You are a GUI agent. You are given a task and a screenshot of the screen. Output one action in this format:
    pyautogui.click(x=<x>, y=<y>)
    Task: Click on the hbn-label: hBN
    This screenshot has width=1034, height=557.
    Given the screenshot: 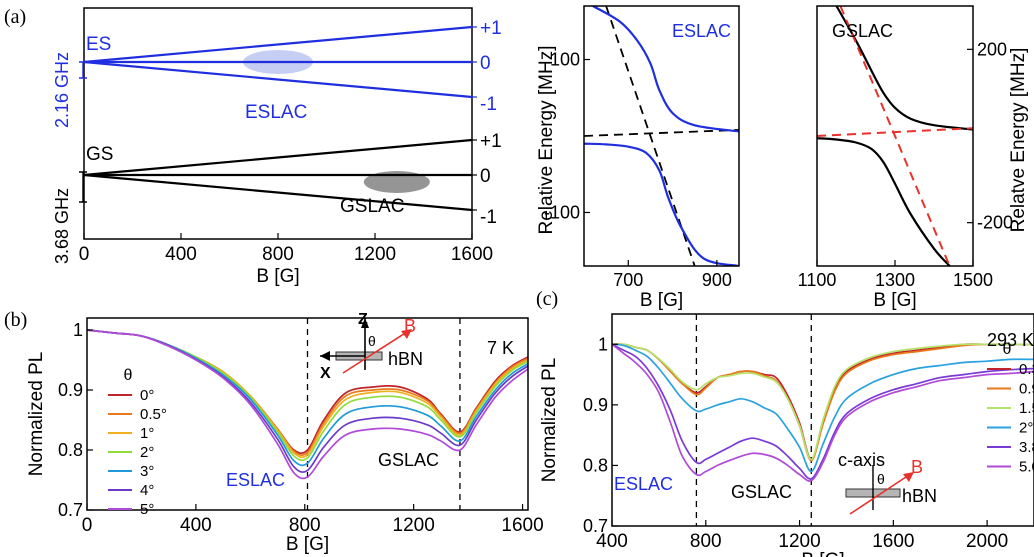 What is the action you would take?
    pyautogui.click(x=405, y=359)
    